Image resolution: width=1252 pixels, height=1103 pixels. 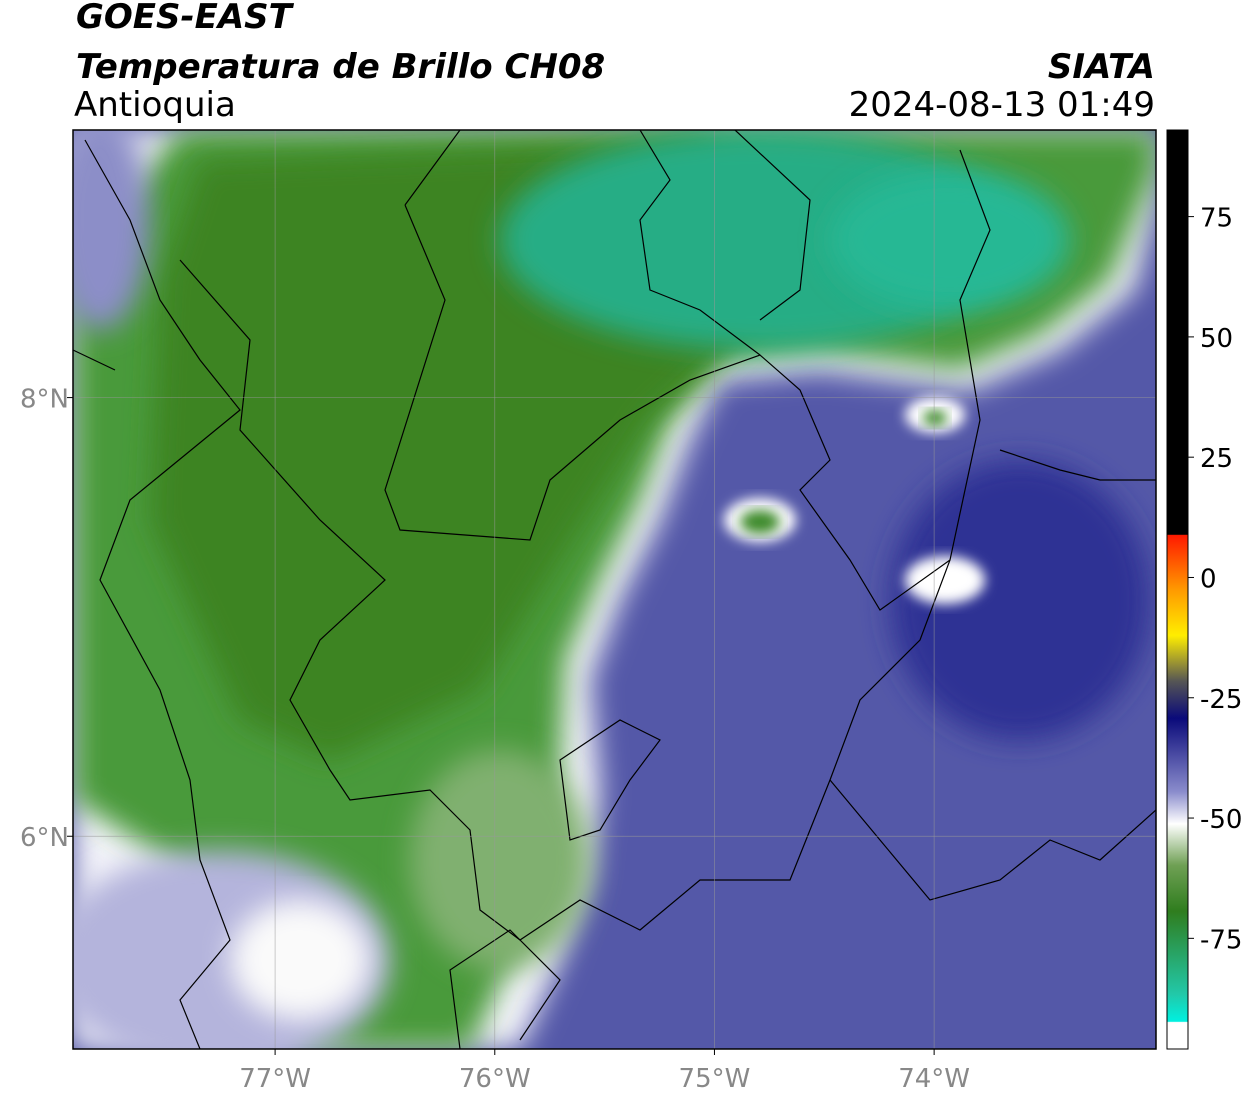 I want to click on y-tick-label: 6°N, so click(x=44, y=838).